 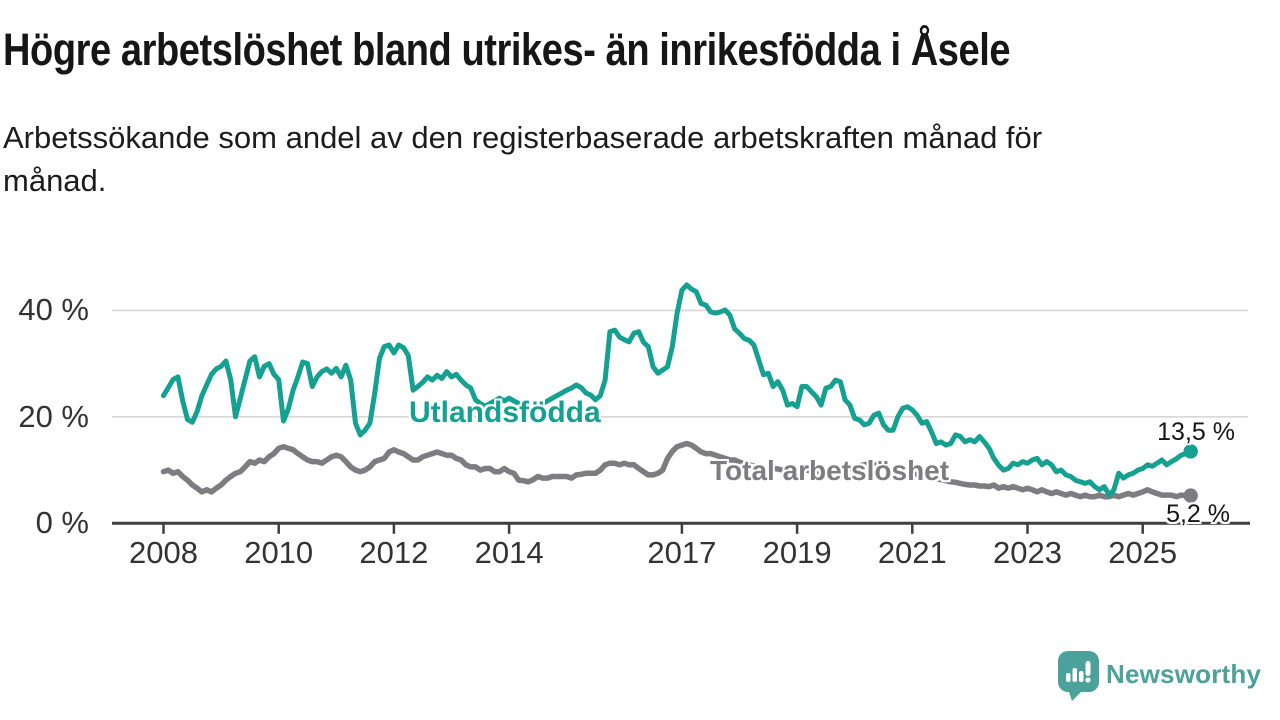 What do you see at coordinates (279, 552) in the screenshot?
I see `x-axis-label-2010: 2010` at bounding box center [279, 552].